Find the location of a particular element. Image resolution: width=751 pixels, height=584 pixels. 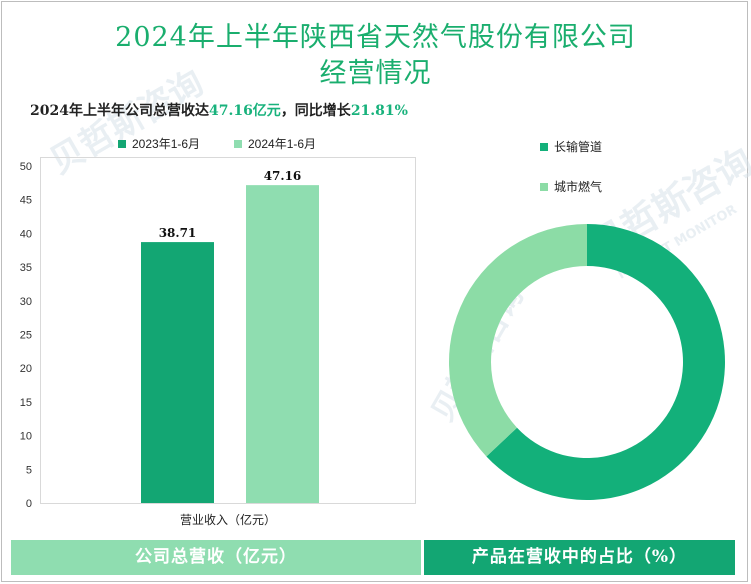

bar-legend-2024: 2024年1-6月 is located at coordinates (275, 143).